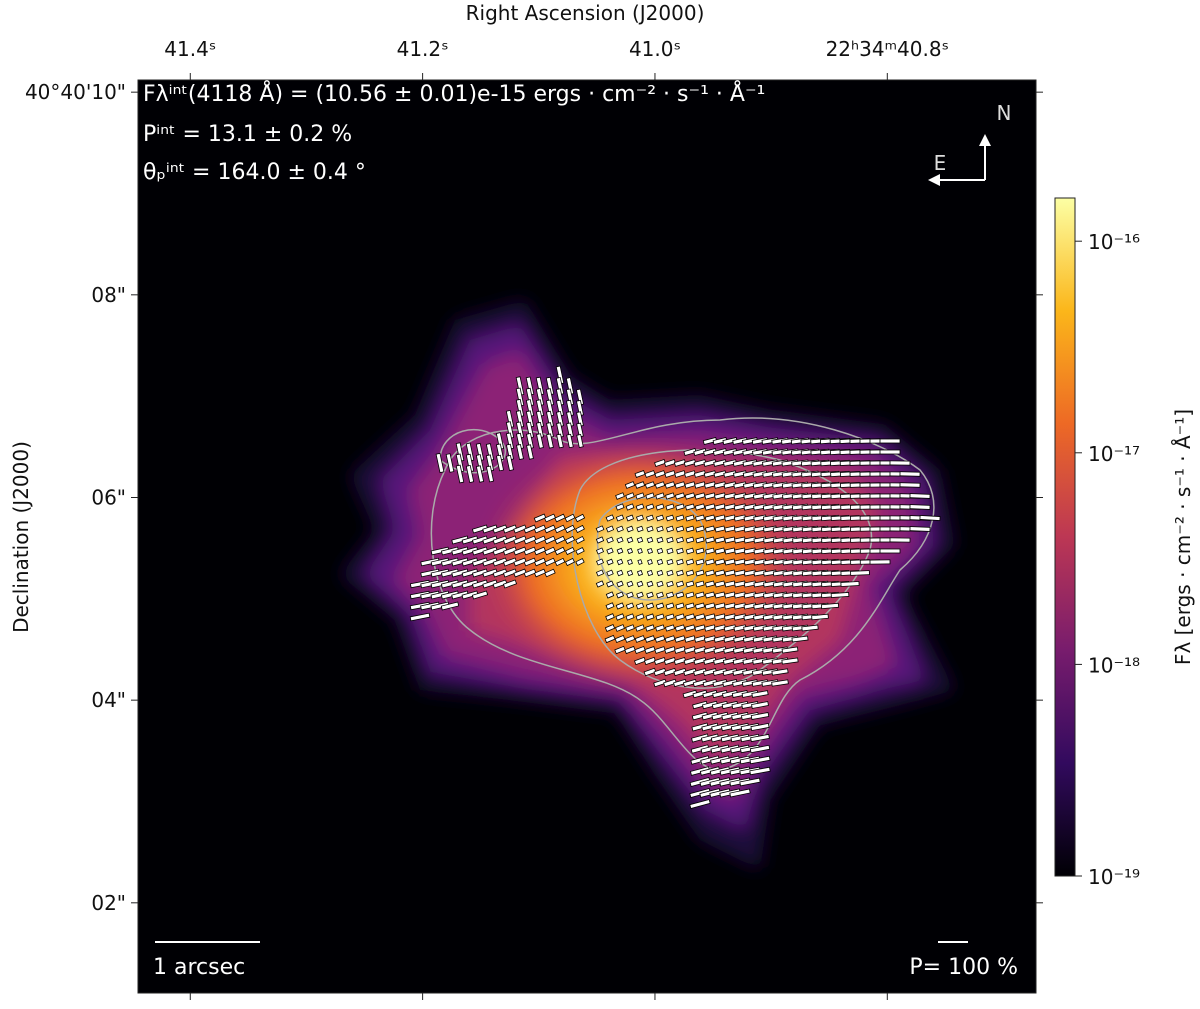 The height and width of the screenshot is (1009, 1200). What do you see at coordinates (108, 497) in the screenshot?
I see `y-tick-label: 06"` at bounding box center [108, 497].